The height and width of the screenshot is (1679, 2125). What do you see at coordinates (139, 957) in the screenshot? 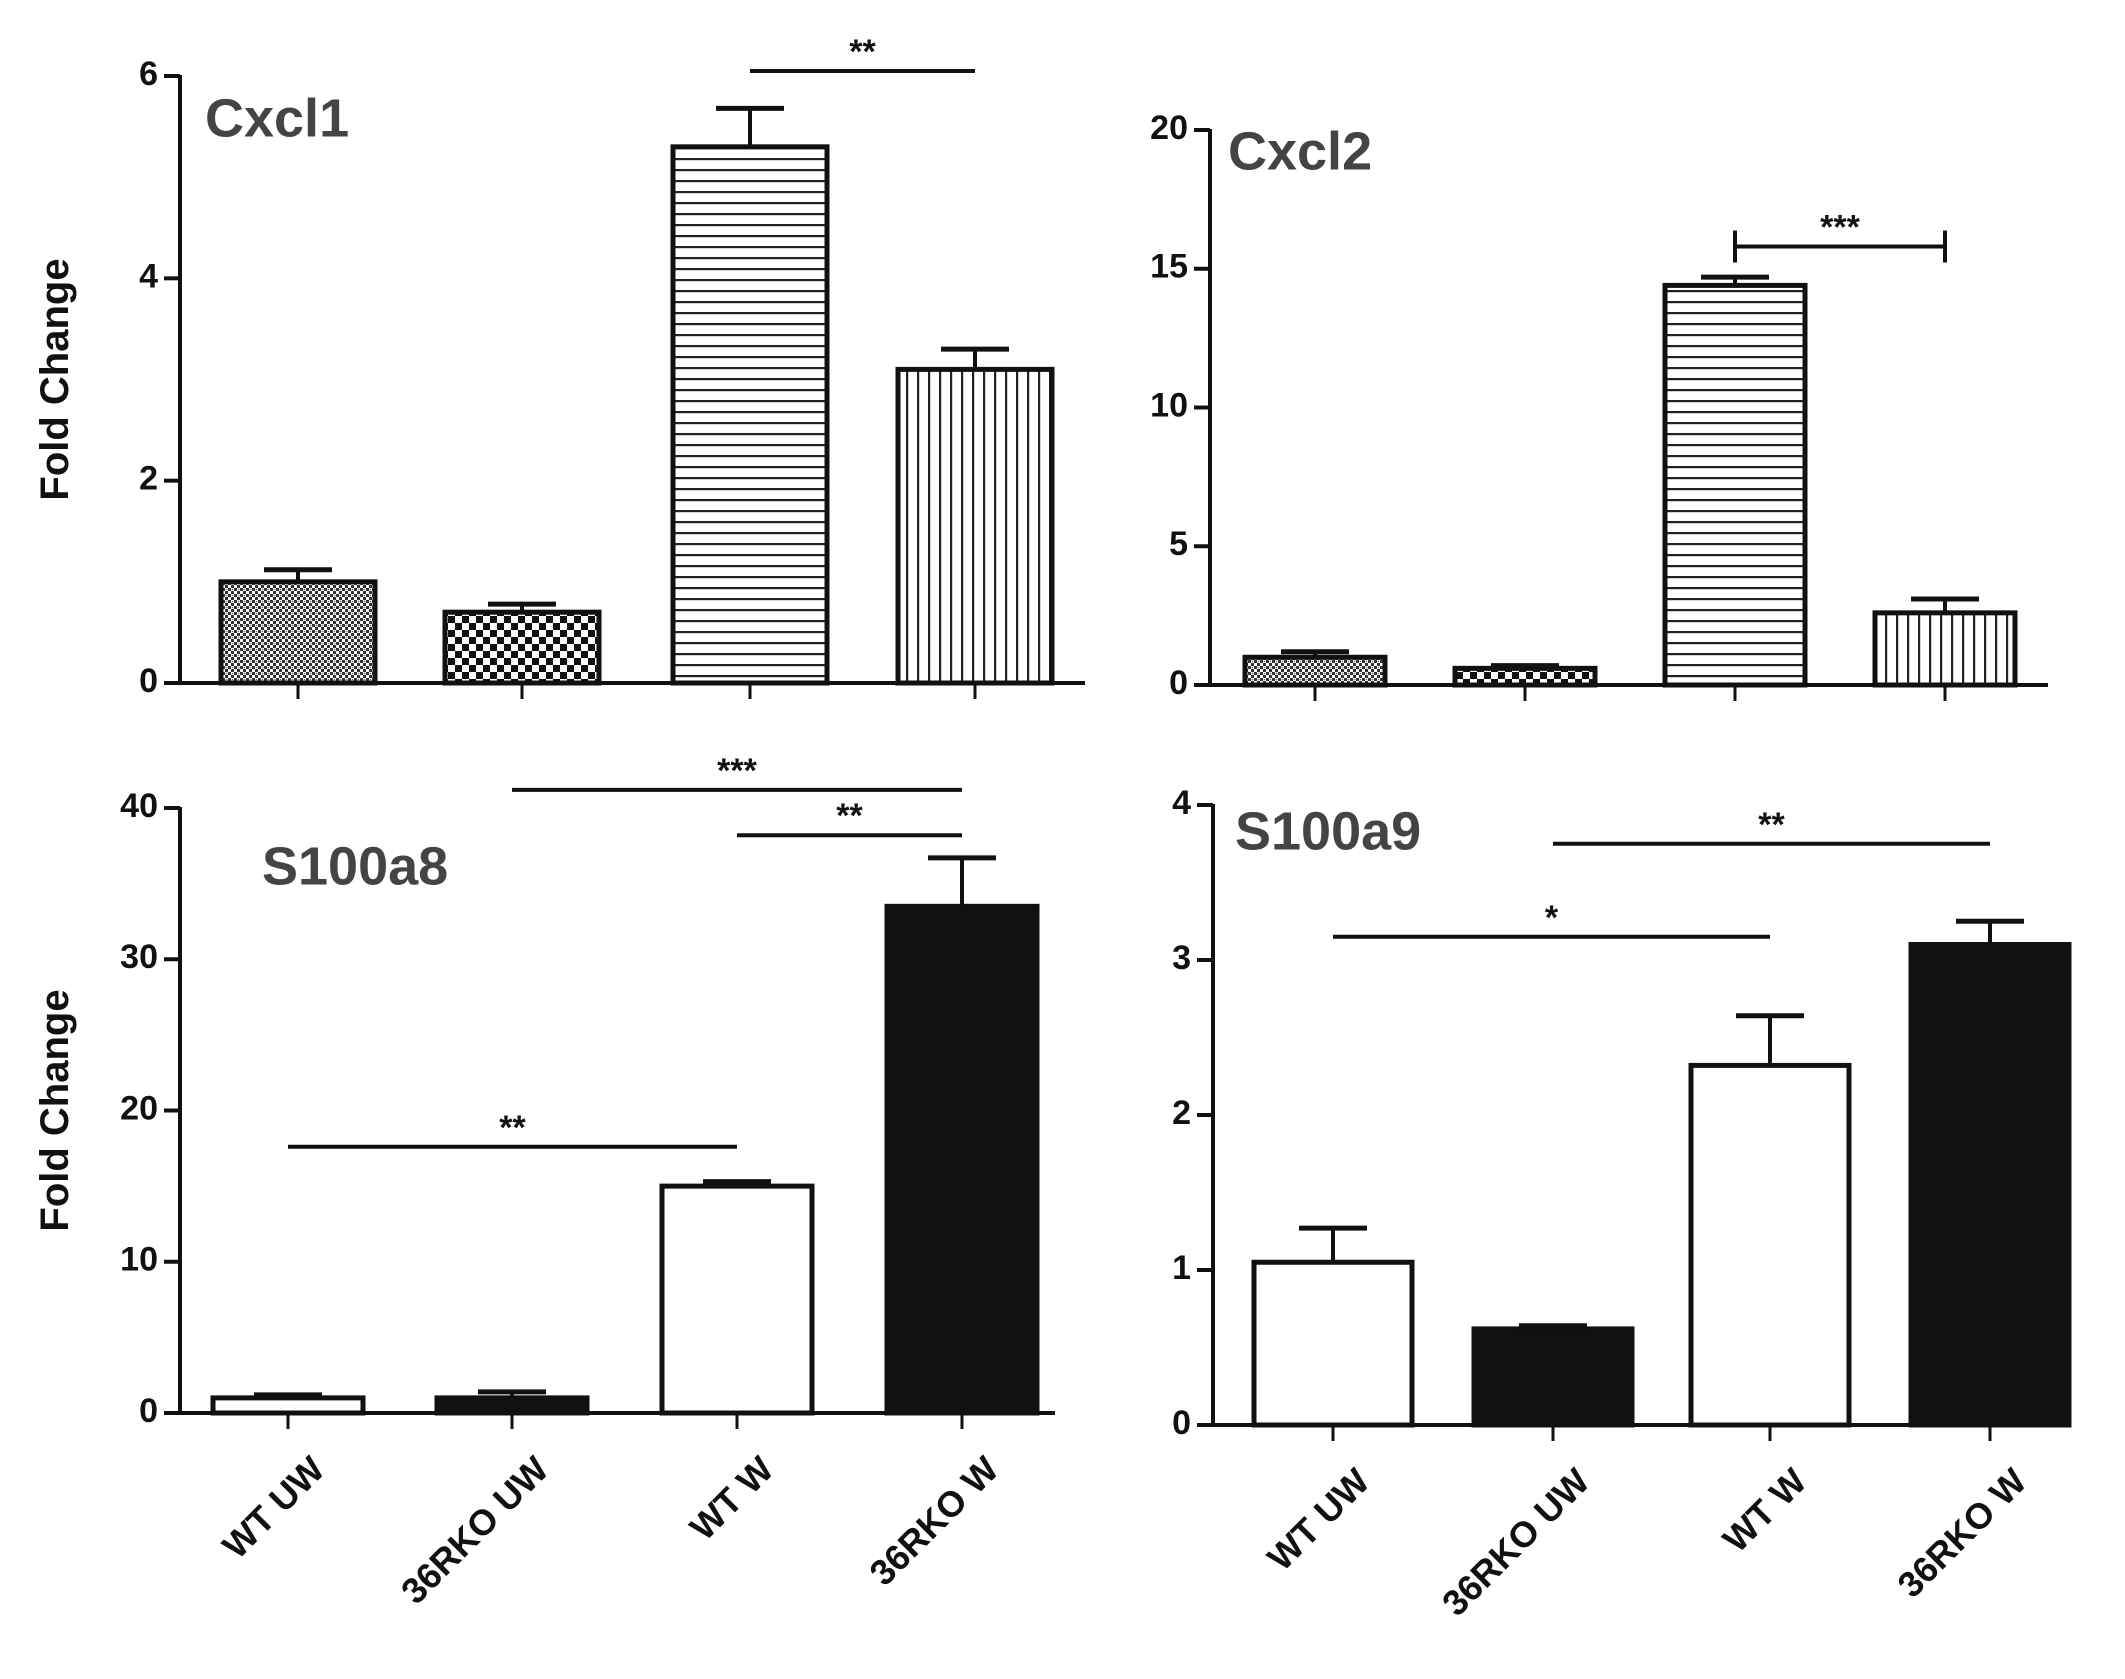
I see `y-tick-label: 30` at bounding box center [139, 957].